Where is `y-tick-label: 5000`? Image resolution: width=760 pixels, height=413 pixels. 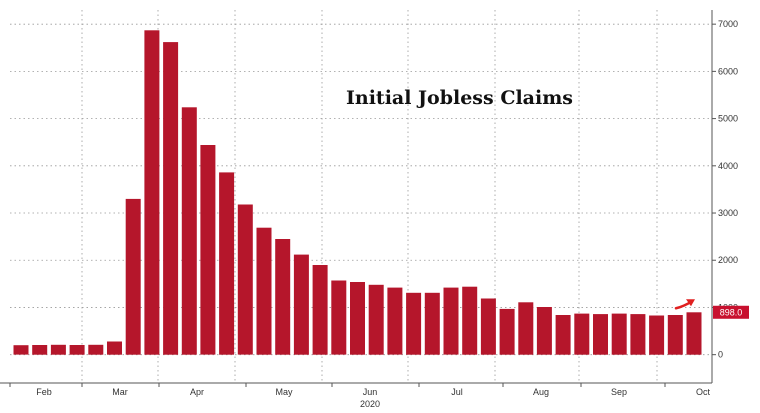 y-tick-label: 5000 is located at coordinates (728, 119).